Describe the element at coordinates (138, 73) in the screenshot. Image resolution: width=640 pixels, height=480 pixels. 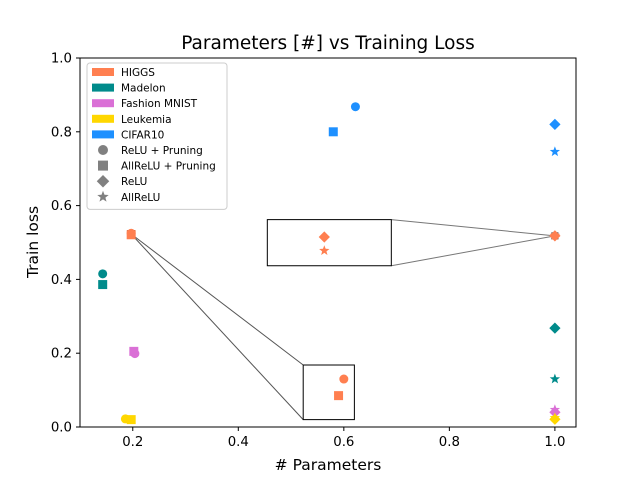
I see `legend-label-higgs: HIGGS` at that location.